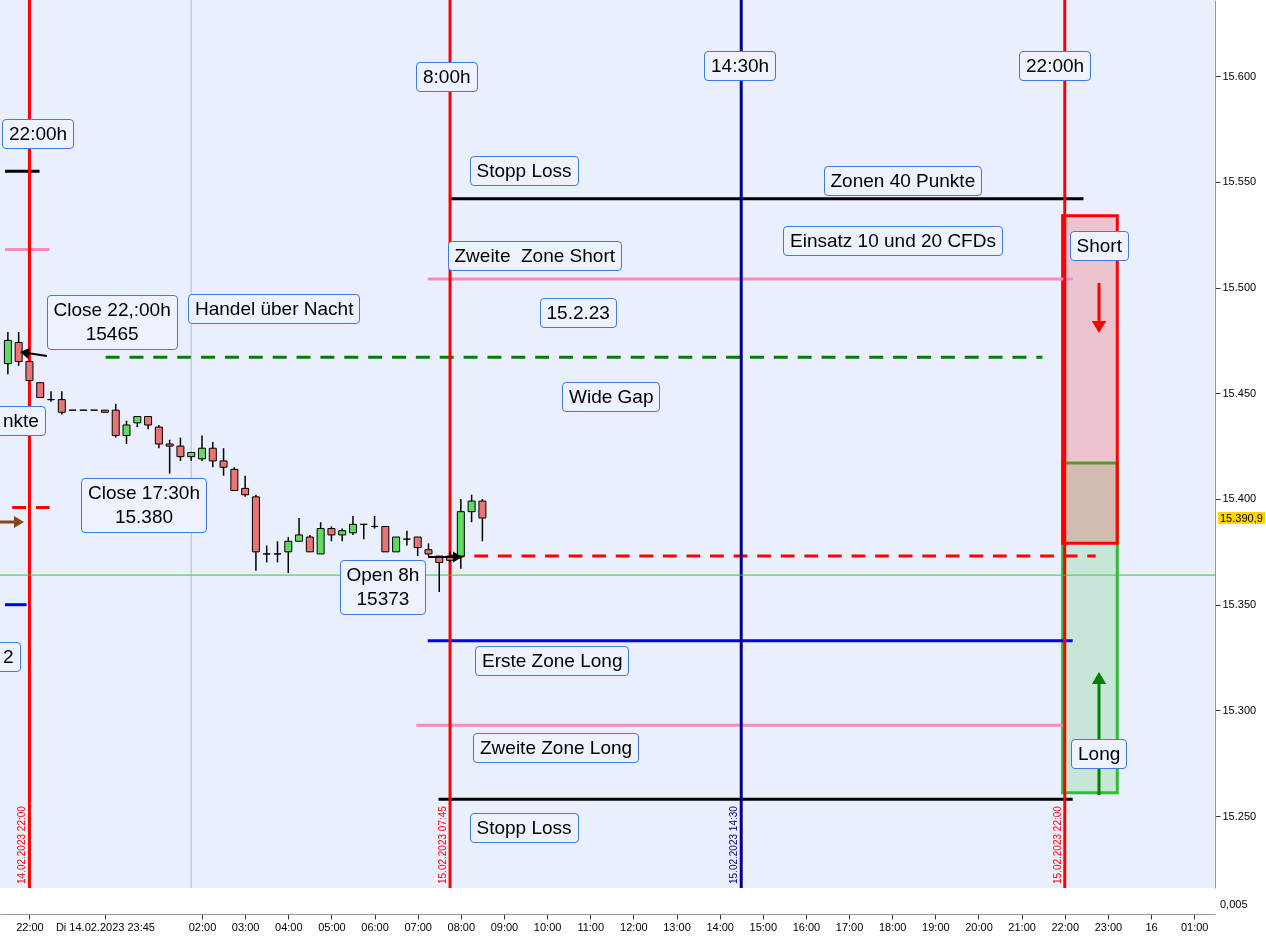 The image size is (1266, 943). Describe the element at coordinates (578, 313) in the screenshot. I see `annotation: 15.2.23` at that location.